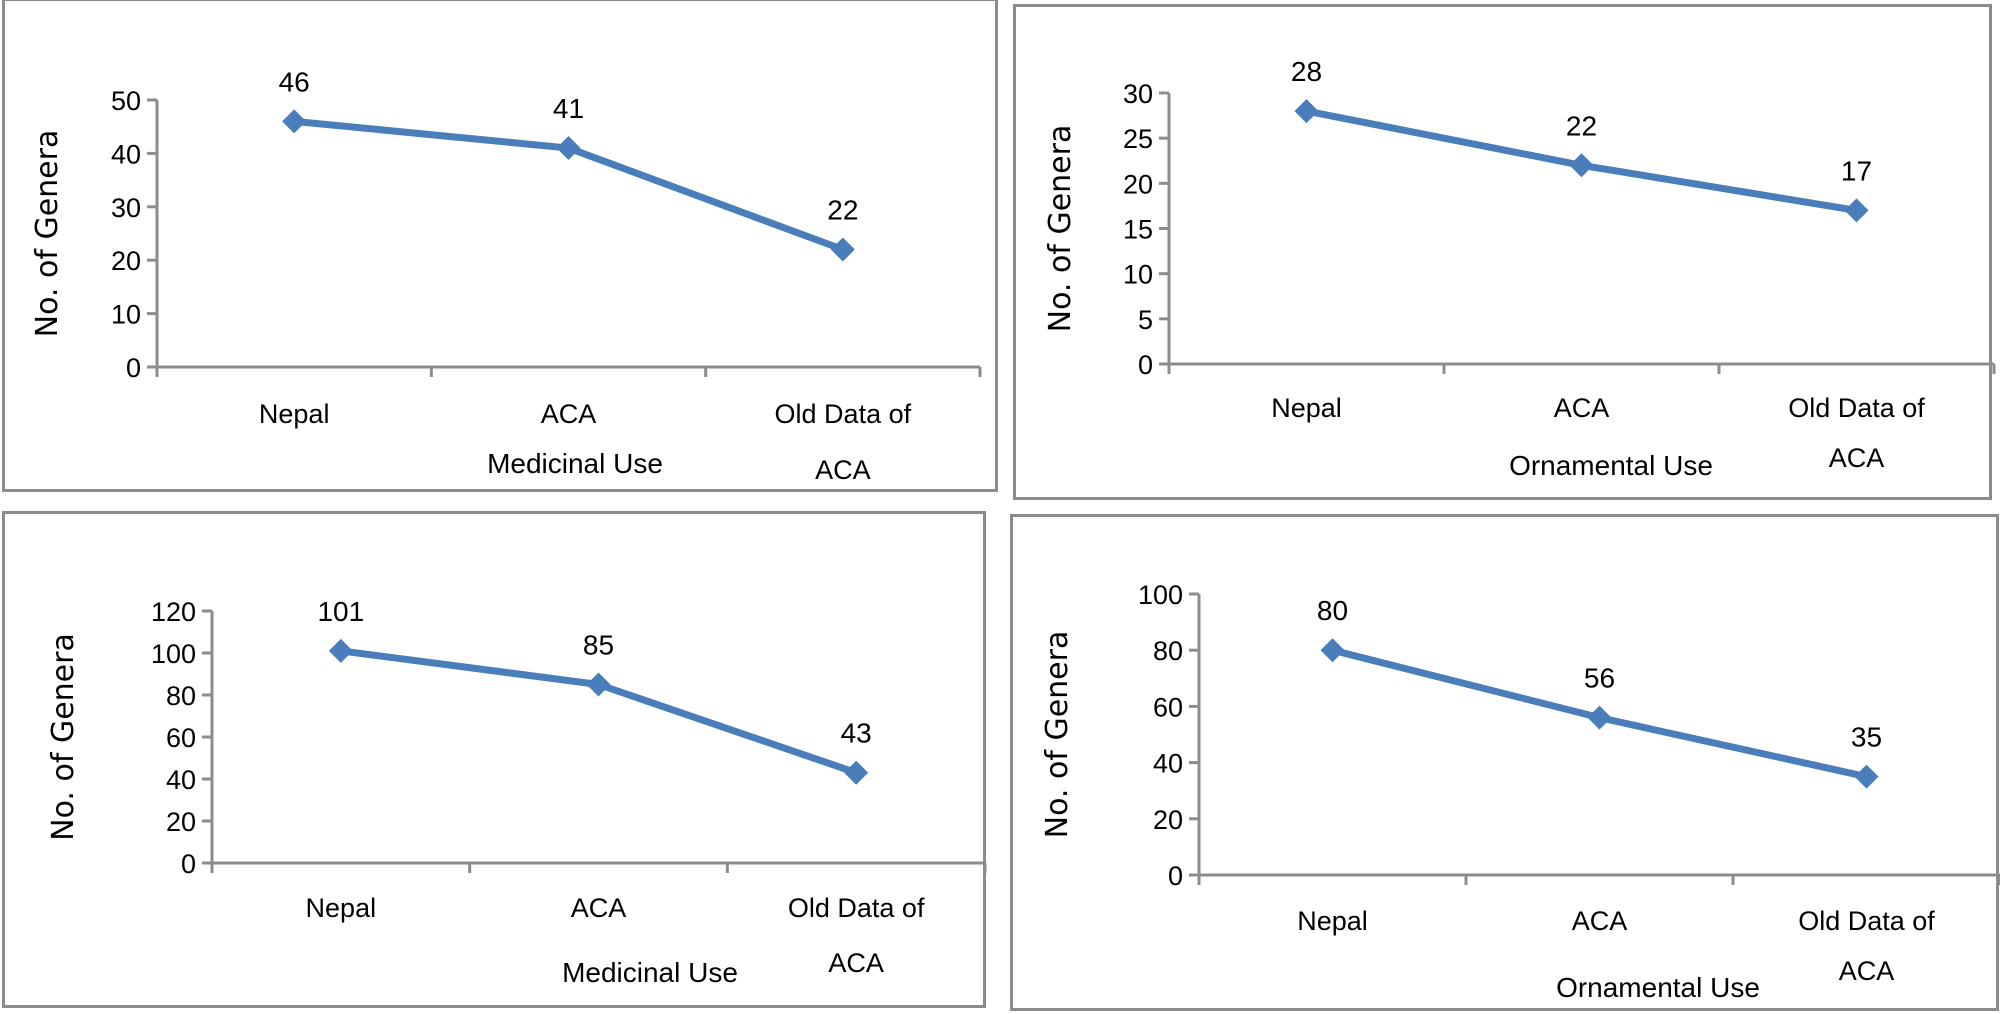 This screenshot has width=2000, height=1014. I want to click on data-label: 101, so click(340, 611).